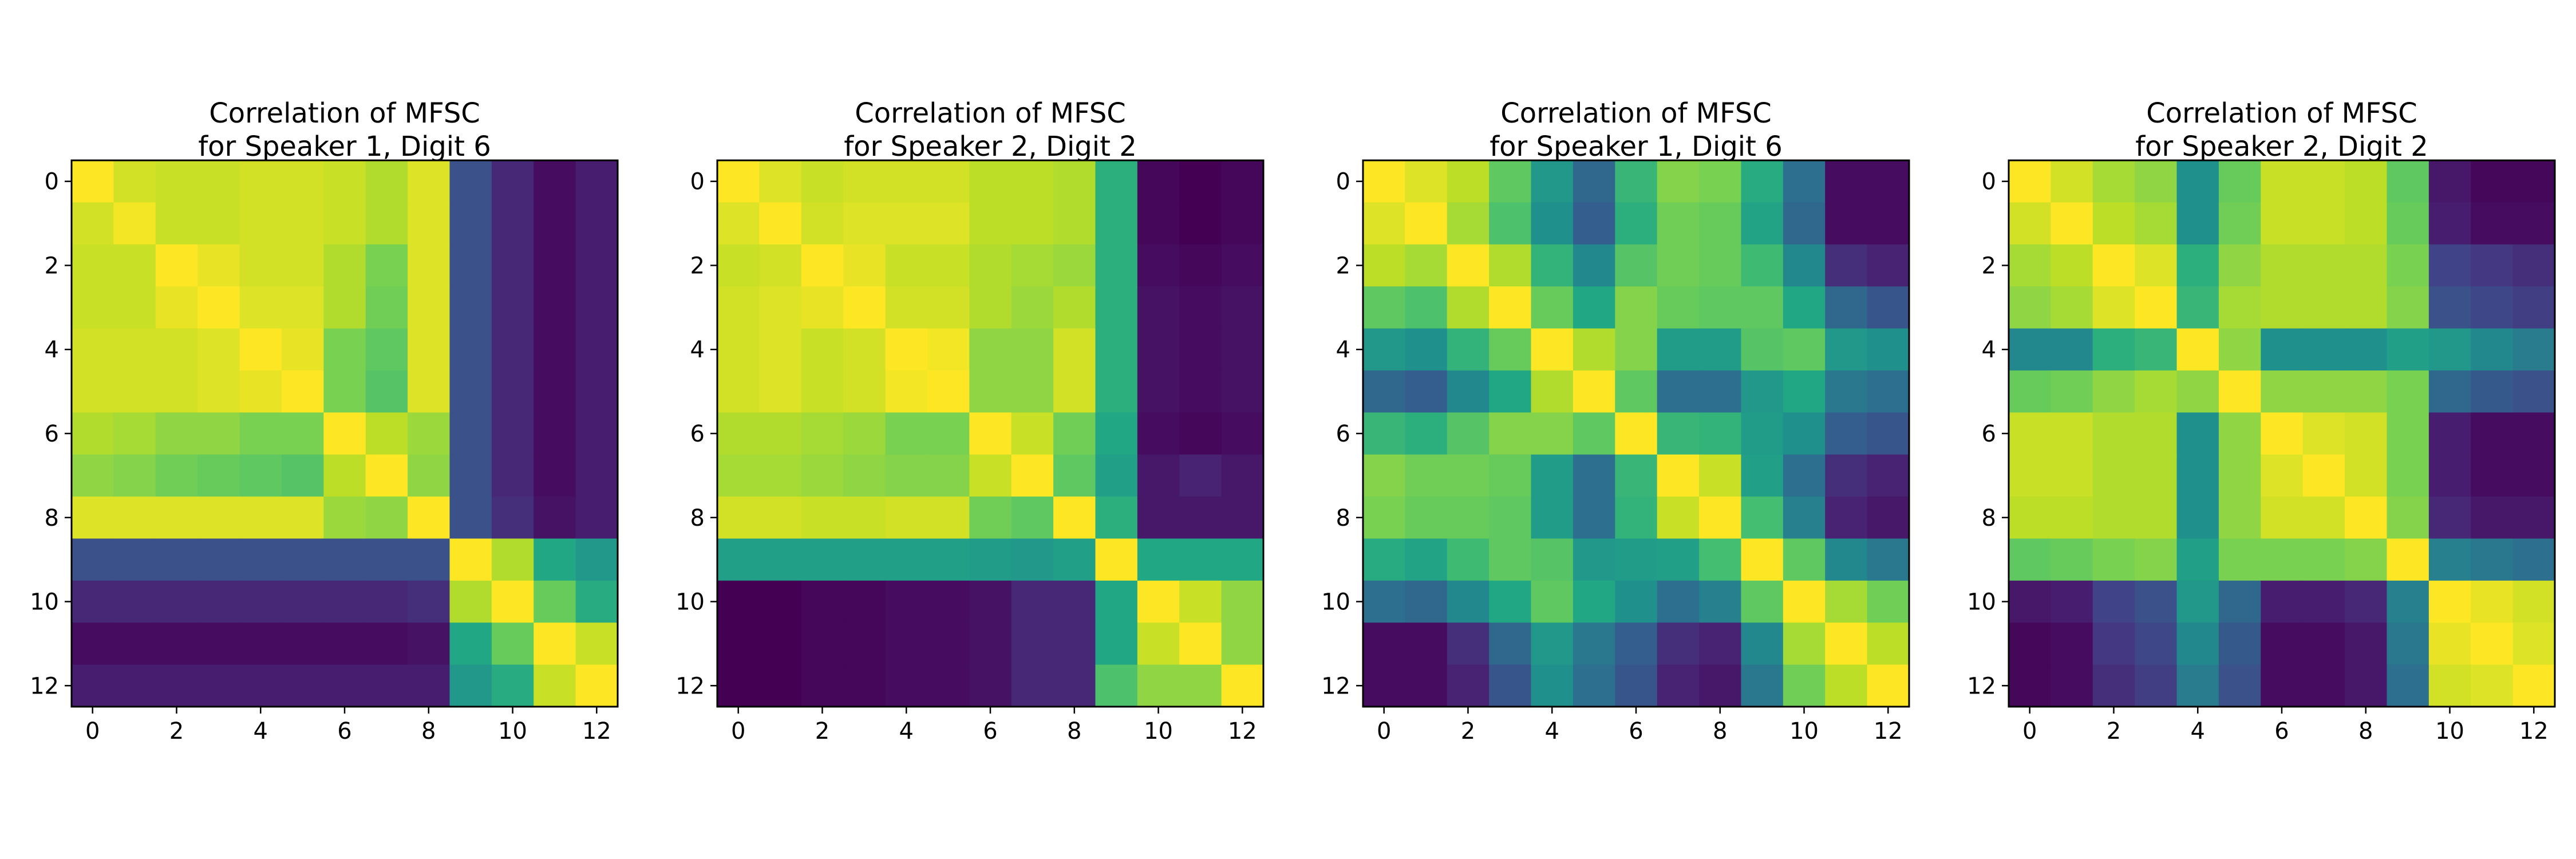  I want to click on panel-title-line-2: for Speaker 2, Digit 2, so click(2281, 147).